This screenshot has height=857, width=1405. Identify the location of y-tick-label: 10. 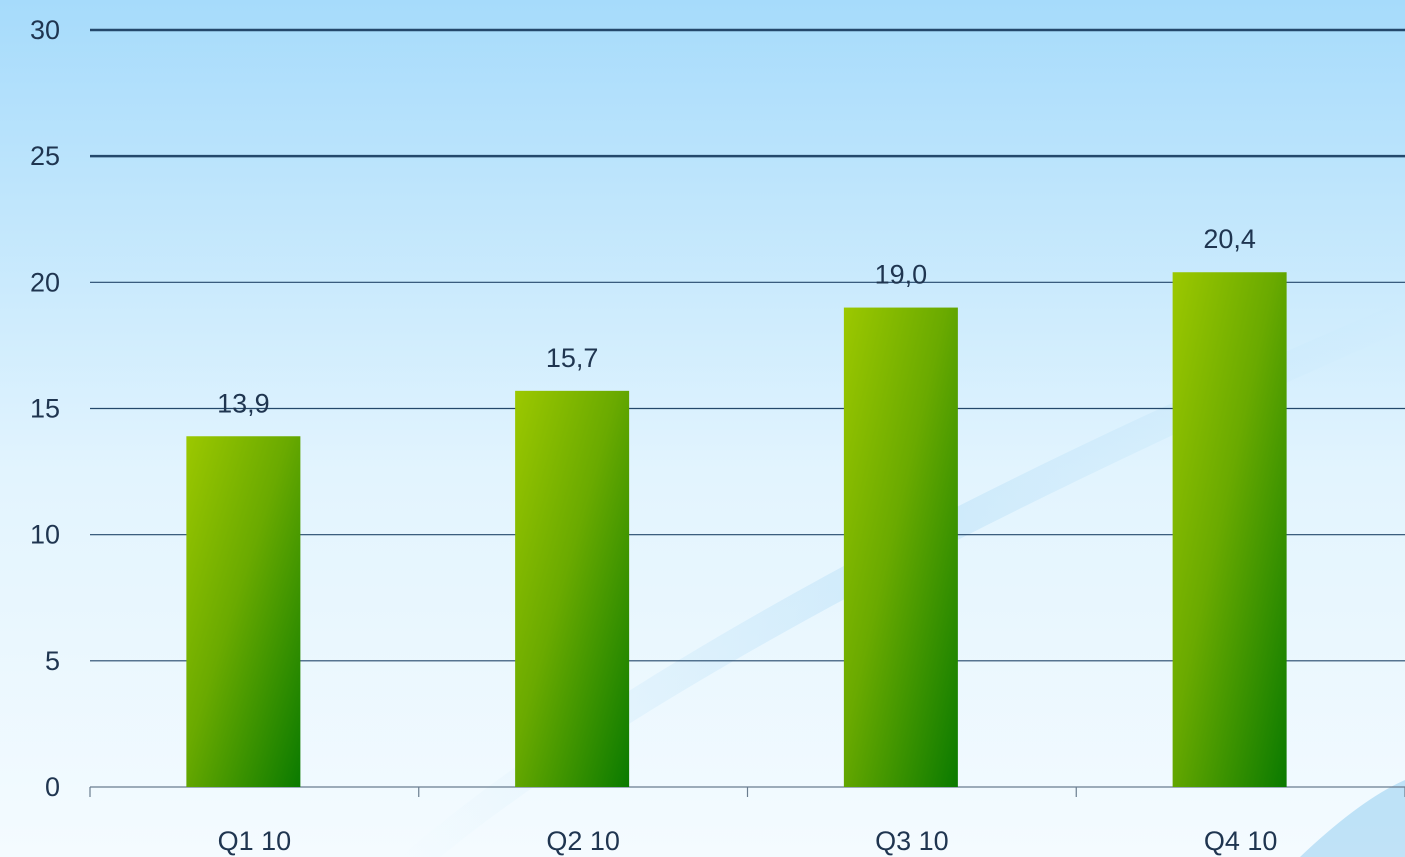
(45, 535).